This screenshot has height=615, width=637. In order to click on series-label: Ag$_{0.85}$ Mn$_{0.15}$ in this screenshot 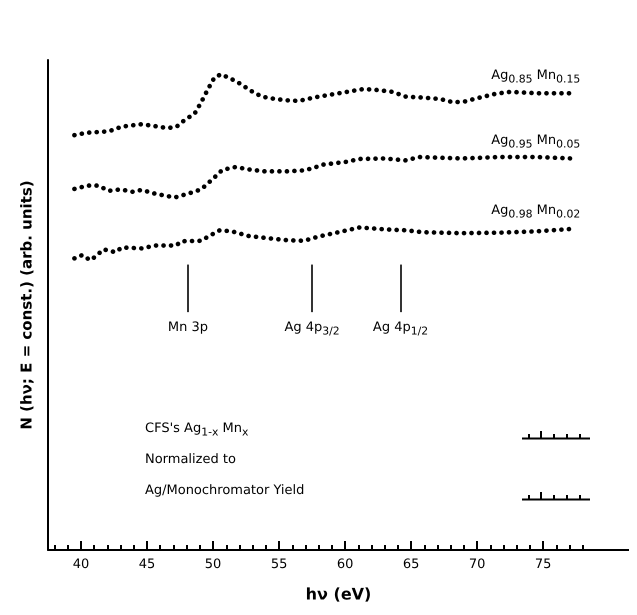, I will do `click(535, 78)`.